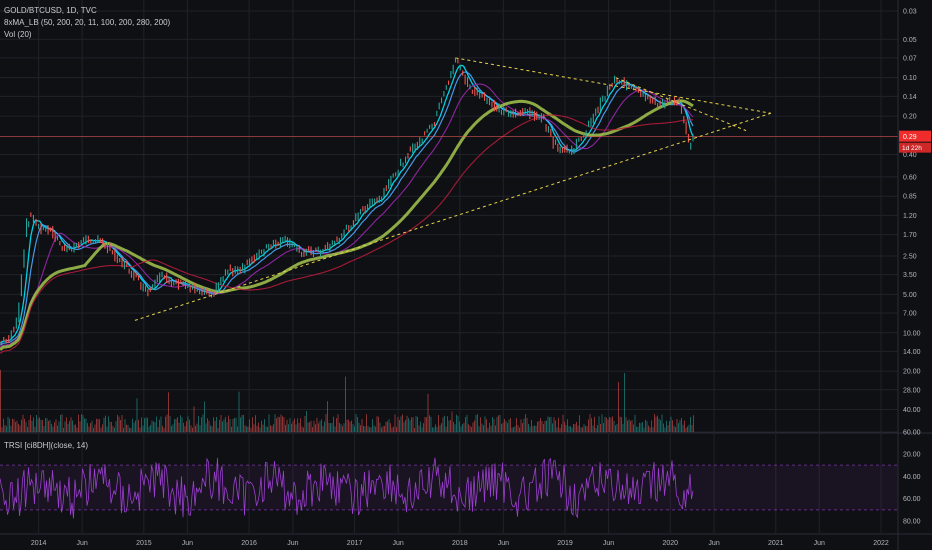 Image resolution: width=932 pixels, height=550 pixels. I want to click on rsi-indicator-label: TRSI [ci8DH](close, 14), so click(46, 445).